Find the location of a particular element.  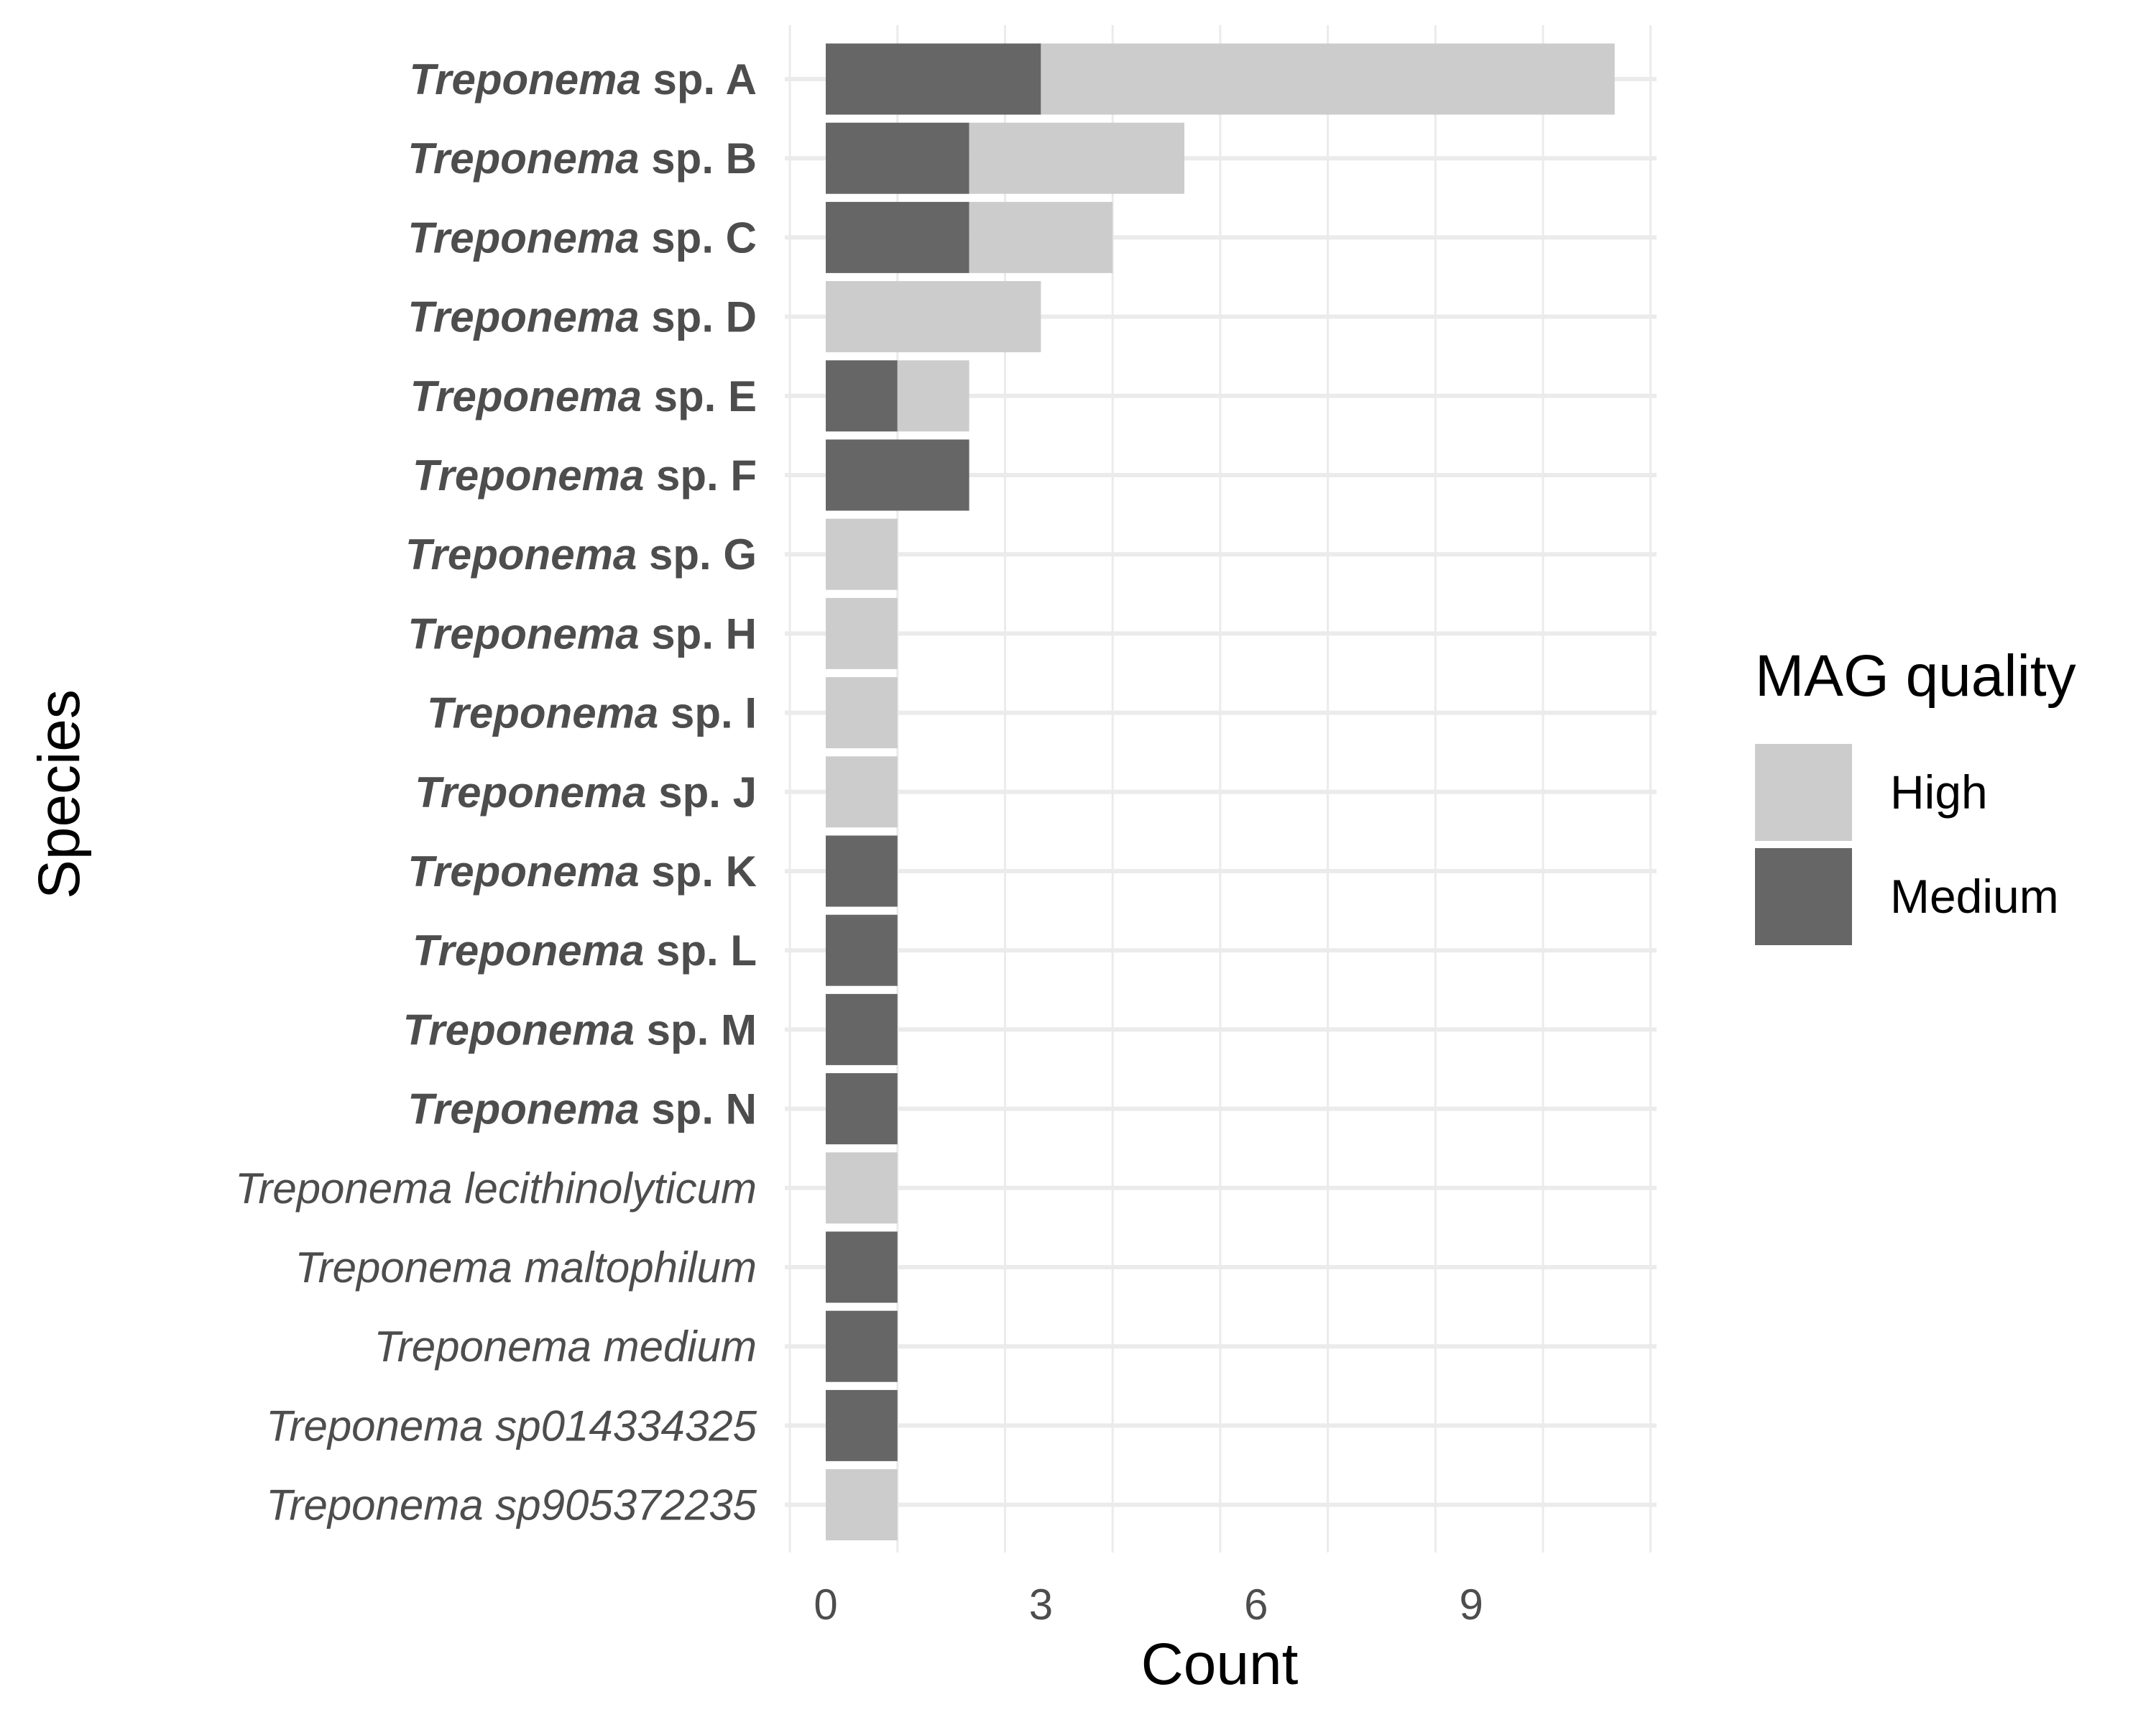

y-tick-label: Treponema sp. E is located at coordinates (583, 396).